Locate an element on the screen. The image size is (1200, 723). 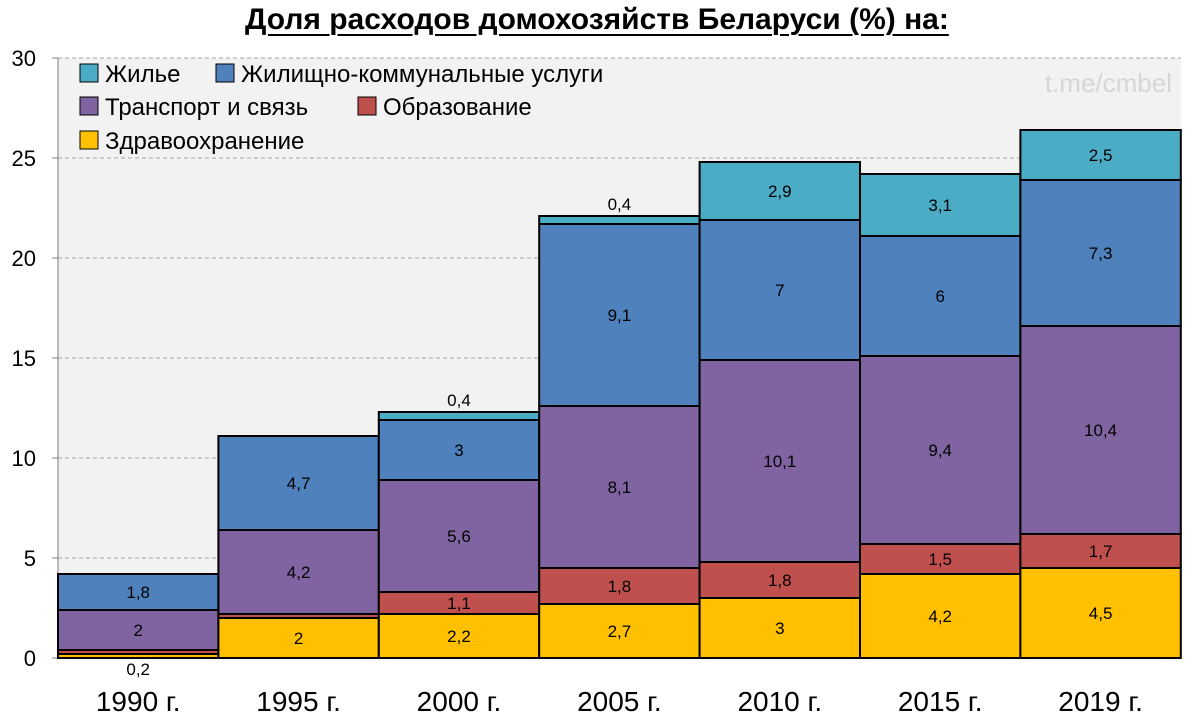
data-label: 6 is located at coordinates (939, 296).